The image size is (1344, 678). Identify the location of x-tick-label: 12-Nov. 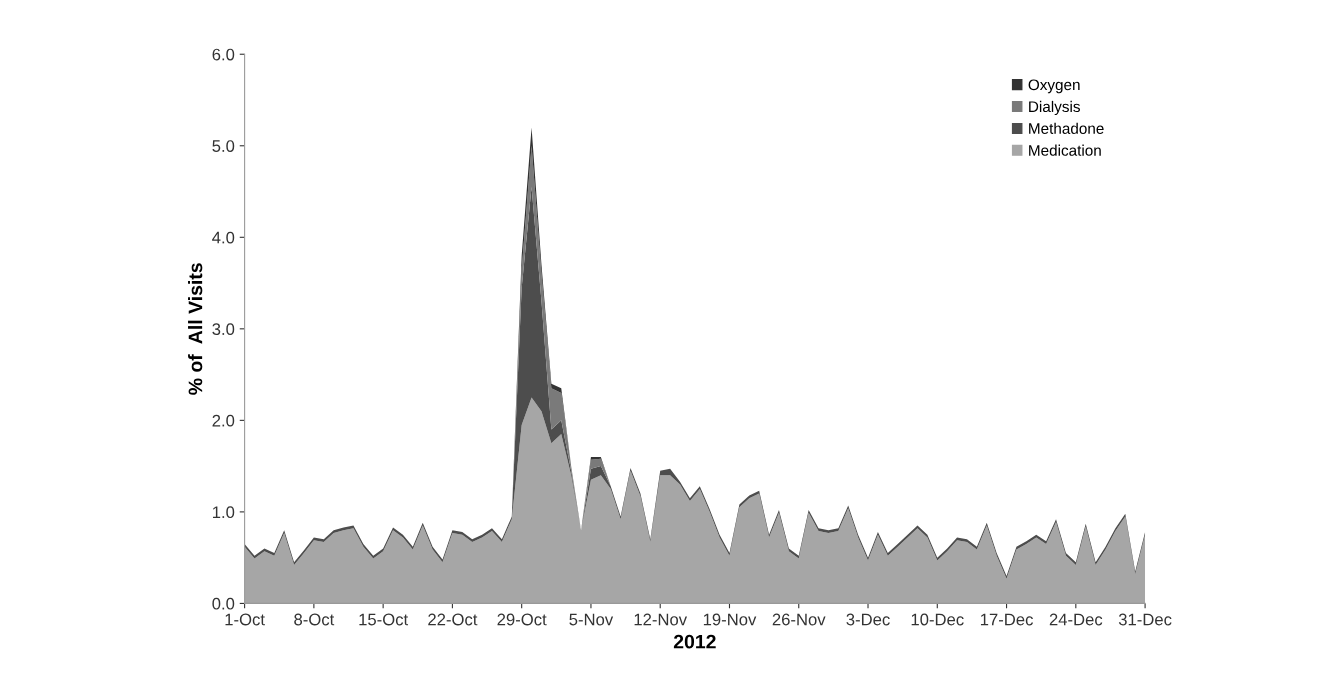
(661, 619).